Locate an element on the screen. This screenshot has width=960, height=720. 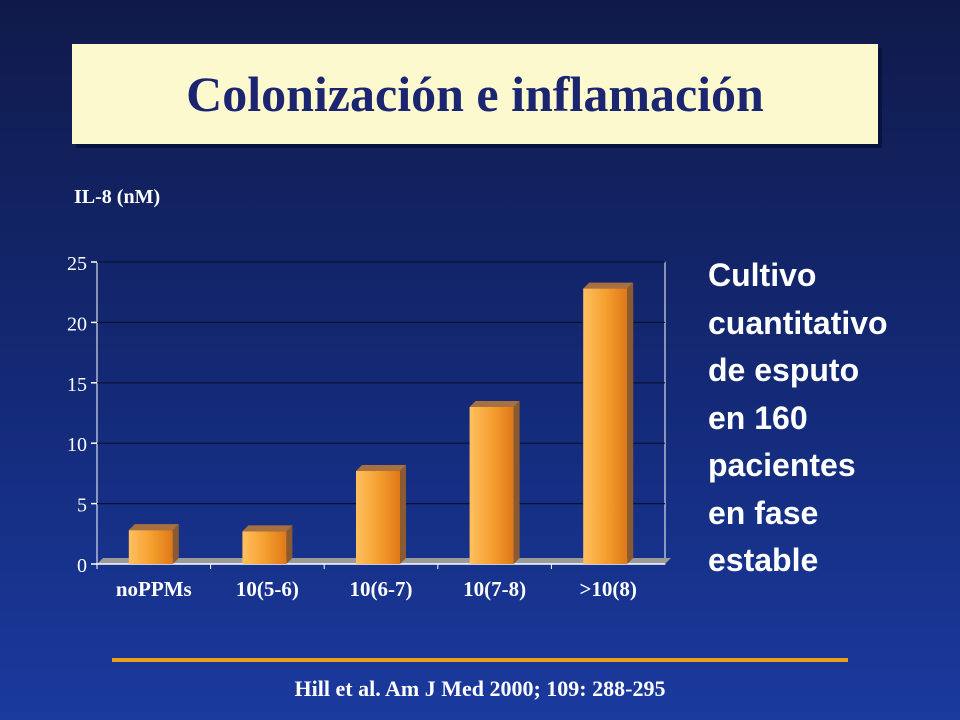
x-tick-label: noPPMs is located at coordinates (154, 589).